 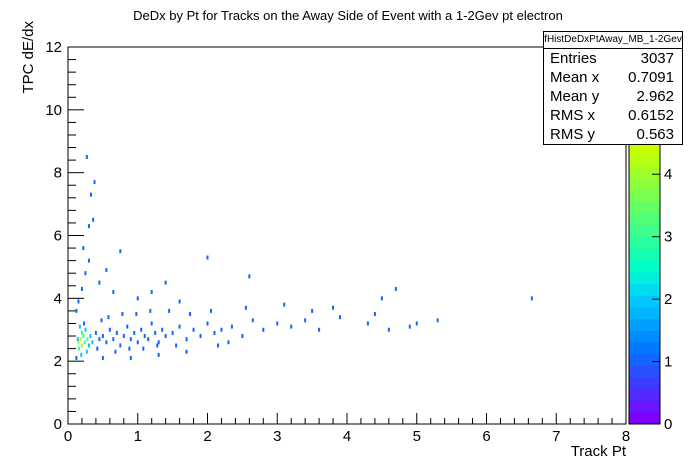 What do you see at coordinates (347, 436) in the screenshot?
I see `x-tick-label: 4` at bounding box center [347, 436].